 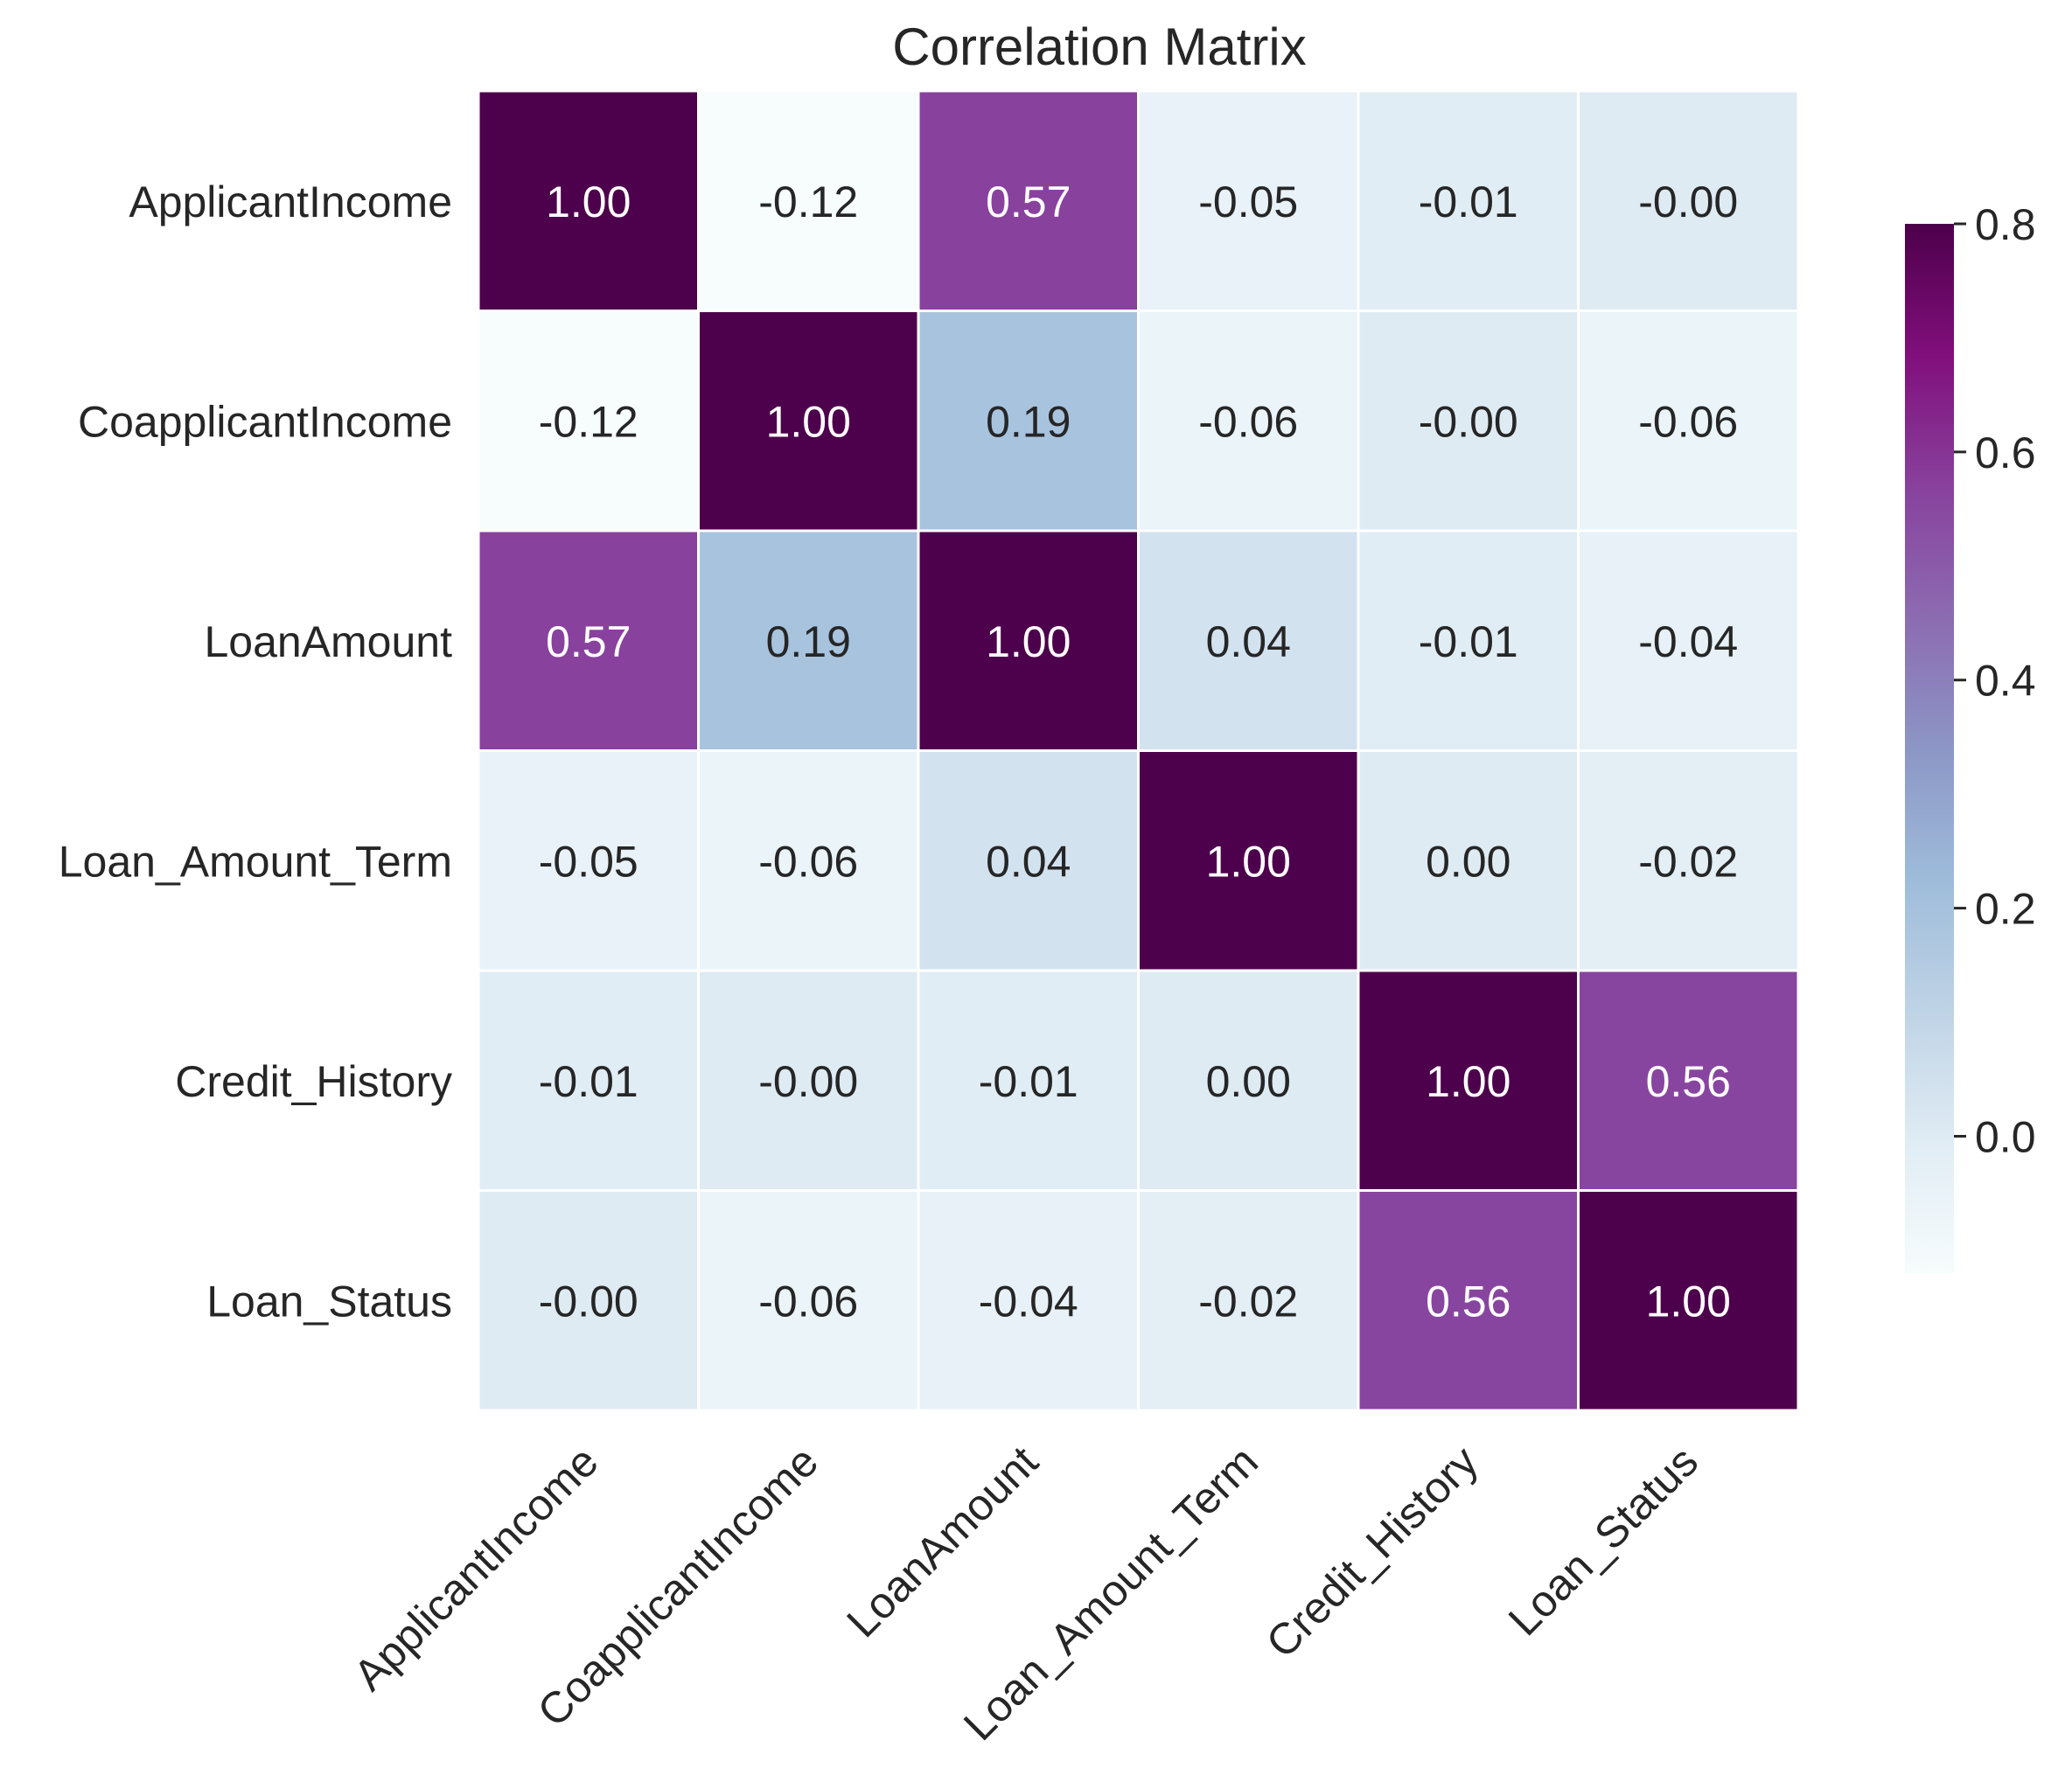 I want to click on y-tick-label: Loan_Amount_Term, so click(x=256, y=861).